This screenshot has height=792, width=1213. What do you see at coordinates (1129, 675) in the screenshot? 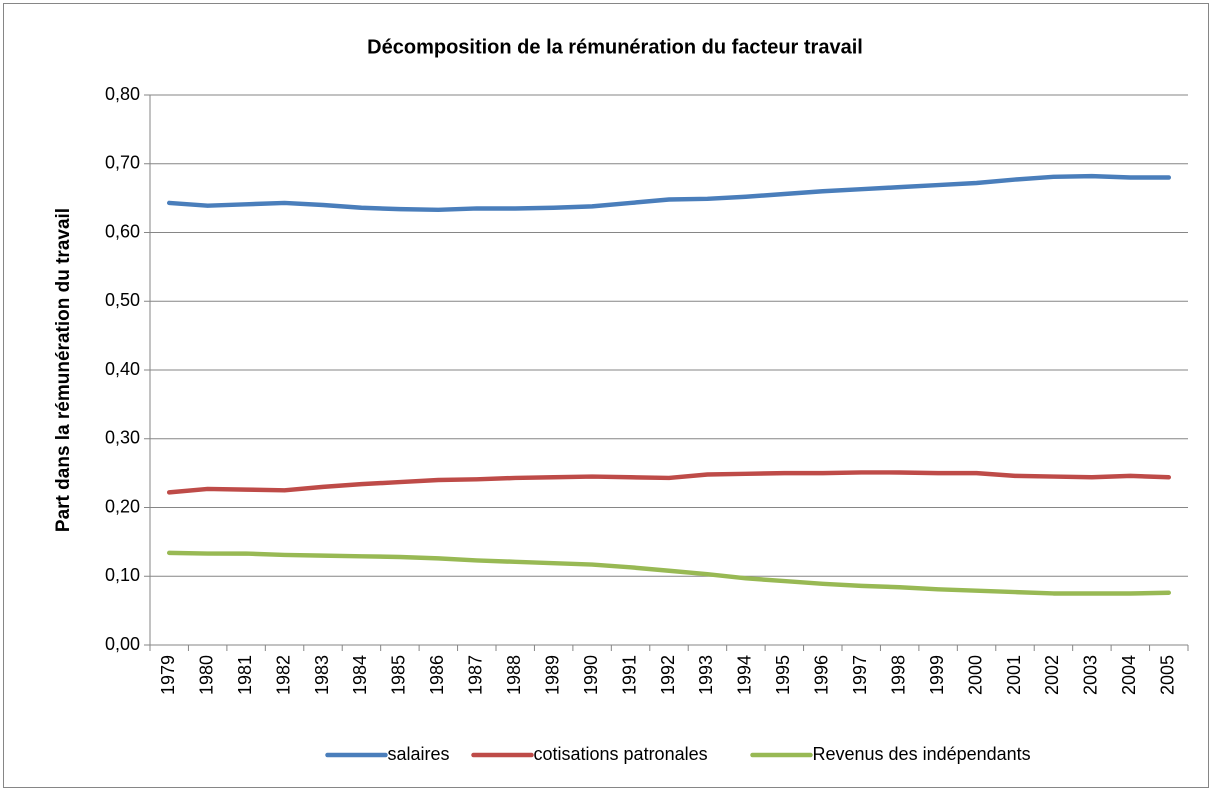
I see `x-tick-label: 2004` at bounding box center [1129, 675].